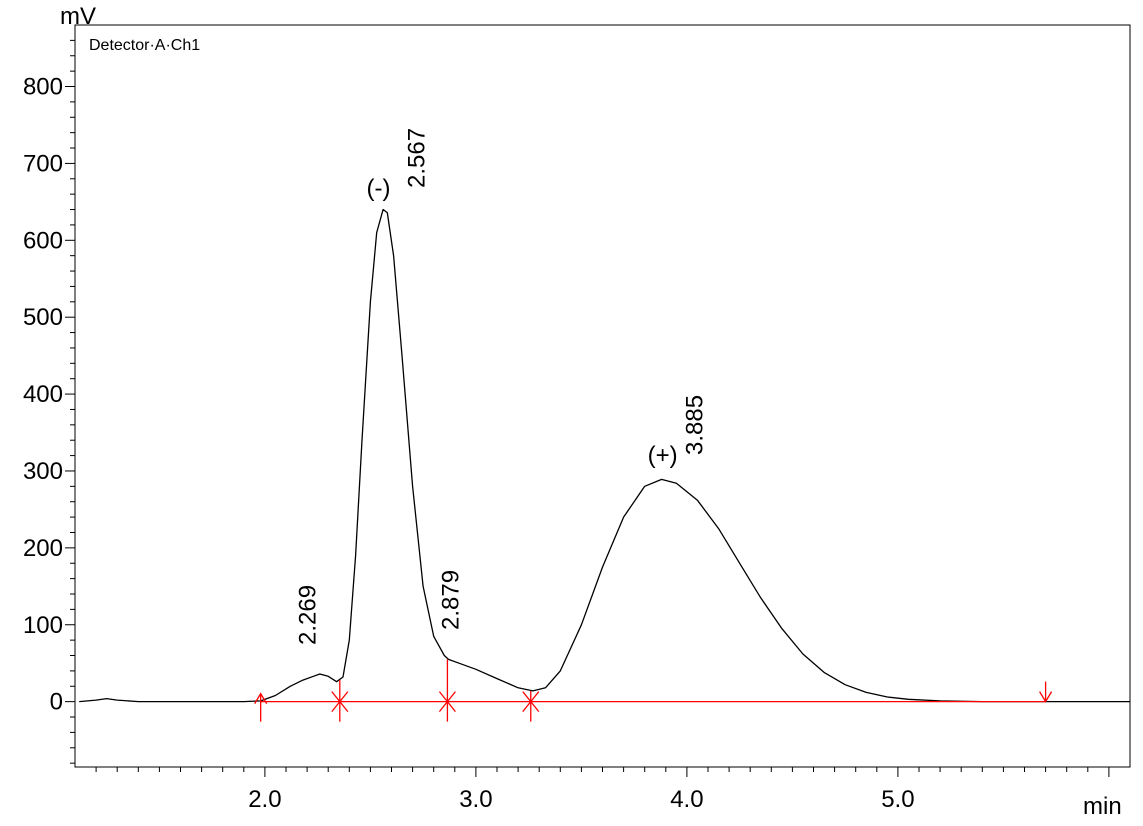 Image resolution: width=1143 pixels, height=826 pixels. I want to click on y-tick-label: 400, so click(43, 394).